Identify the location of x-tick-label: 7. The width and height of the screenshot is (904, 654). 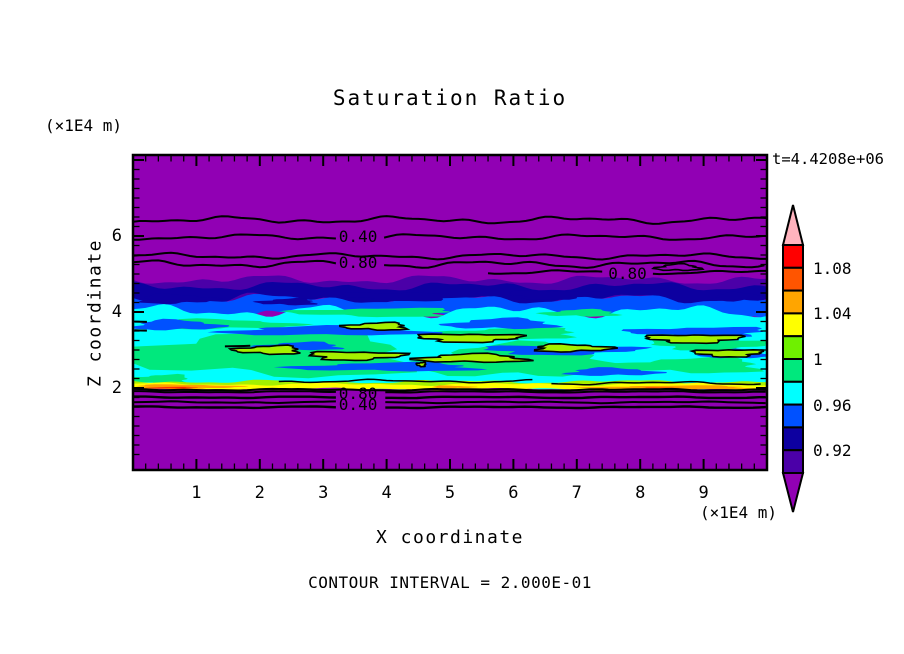
(576, 493).